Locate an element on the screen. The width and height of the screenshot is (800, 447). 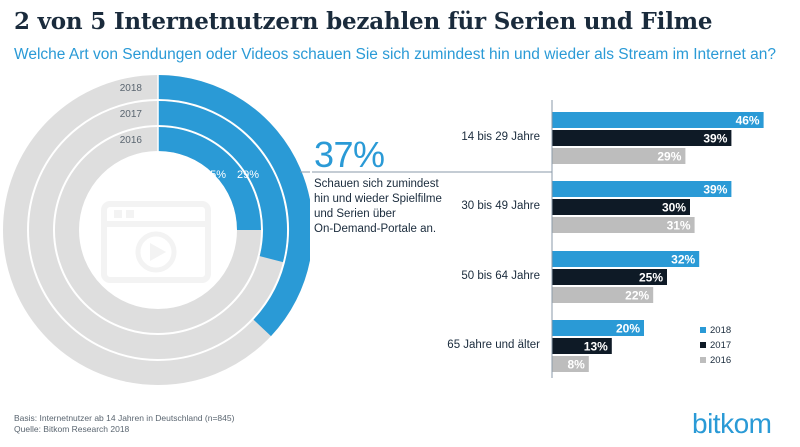
legend-swatch-2017 is located at coordinates (703, 345).